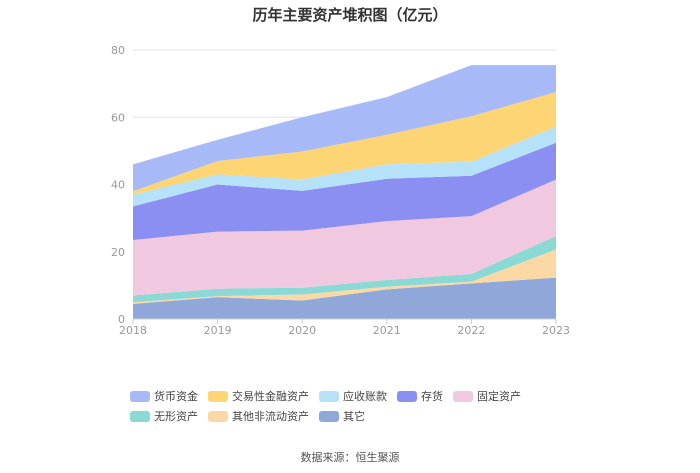  I want to click on x-tick-label: 2023, so click(556, 330).